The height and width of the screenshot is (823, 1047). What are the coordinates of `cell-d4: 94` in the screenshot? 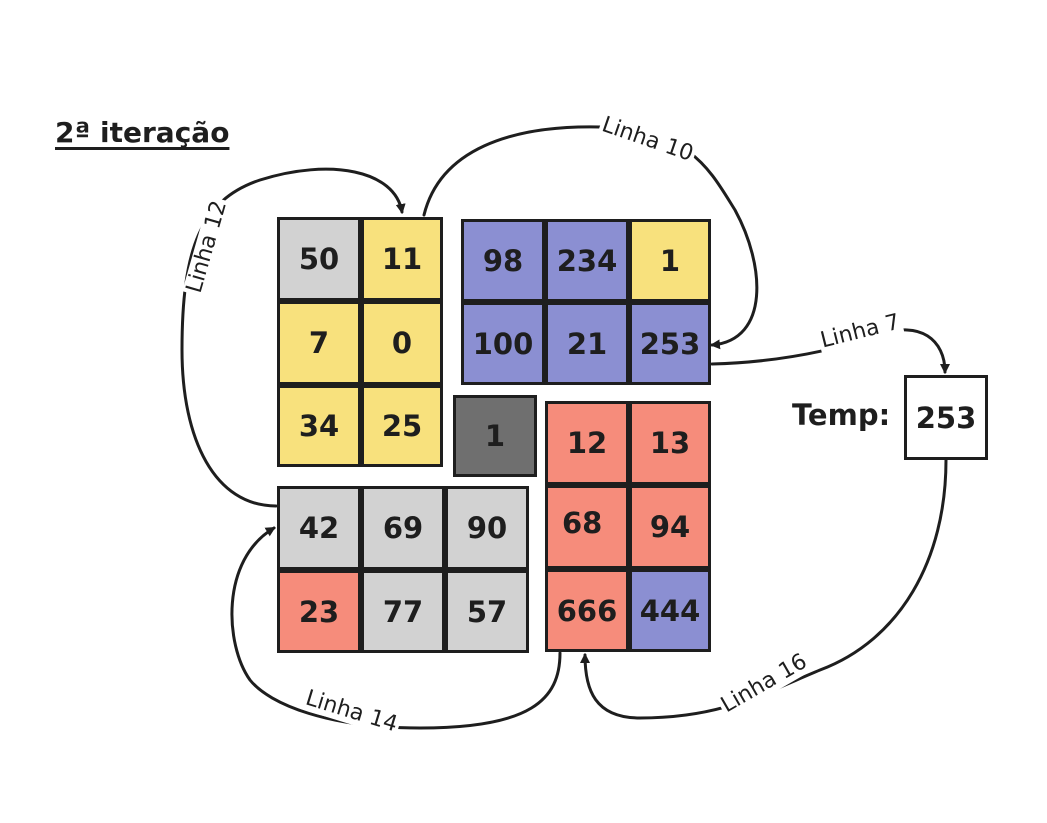 It's located at (670, 527).